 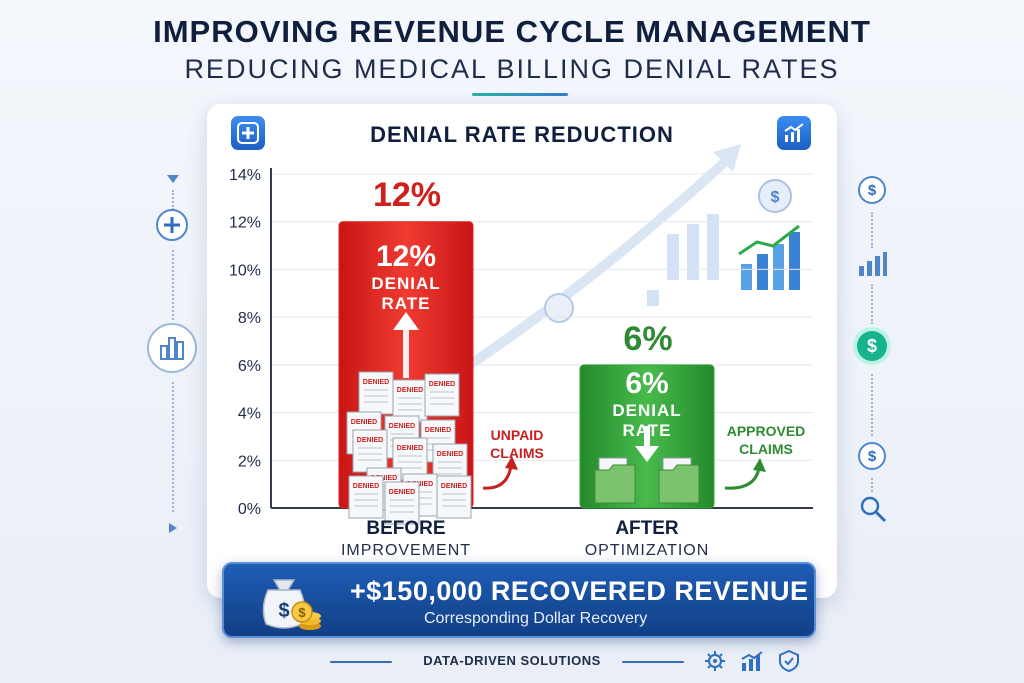 What do you see at coordinates (249, 509) in the screenshot?
I see `y-tick-label: 0%` at bounding box center [249, 509].